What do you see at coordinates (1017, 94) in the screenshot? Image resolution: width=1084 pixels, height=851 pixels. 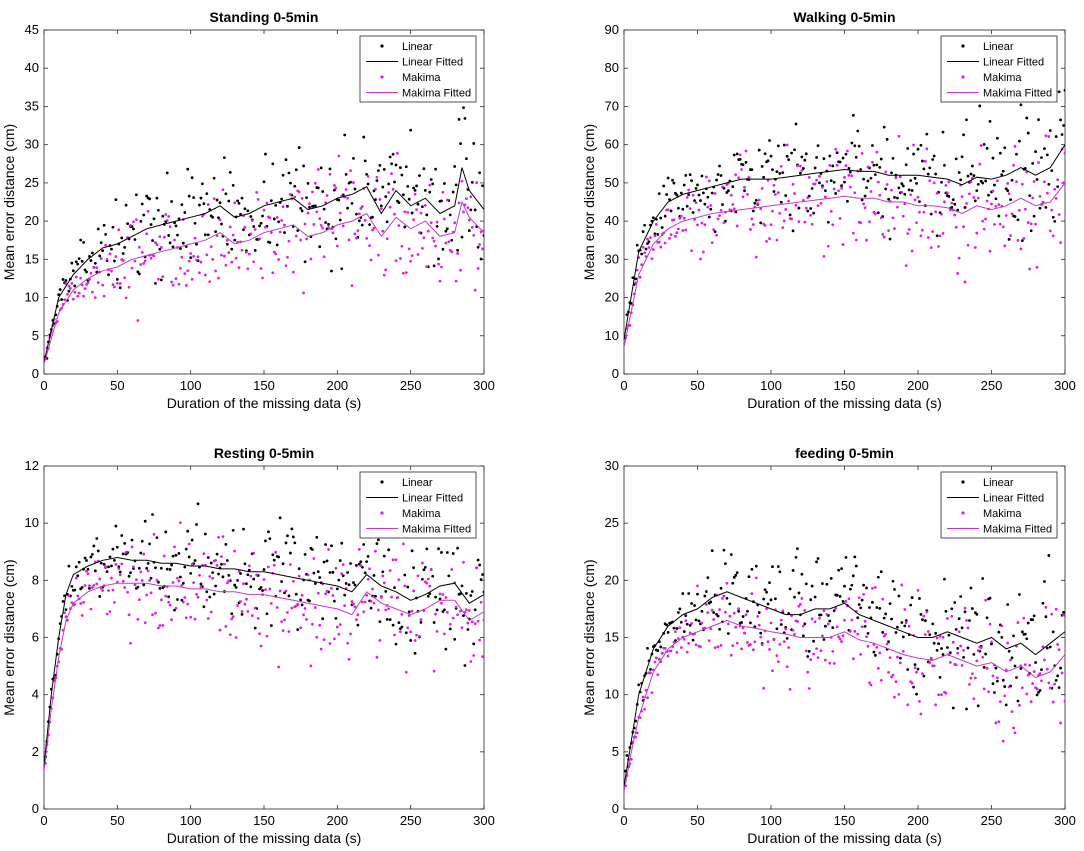 I see `legend-label: Makima Fitted` at bounding box center [1017, 94].